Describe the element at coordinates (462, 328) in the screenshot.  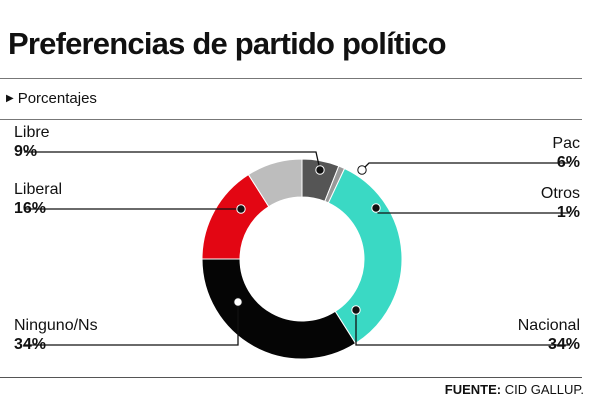
I see `leader-line-nacional` at that location.